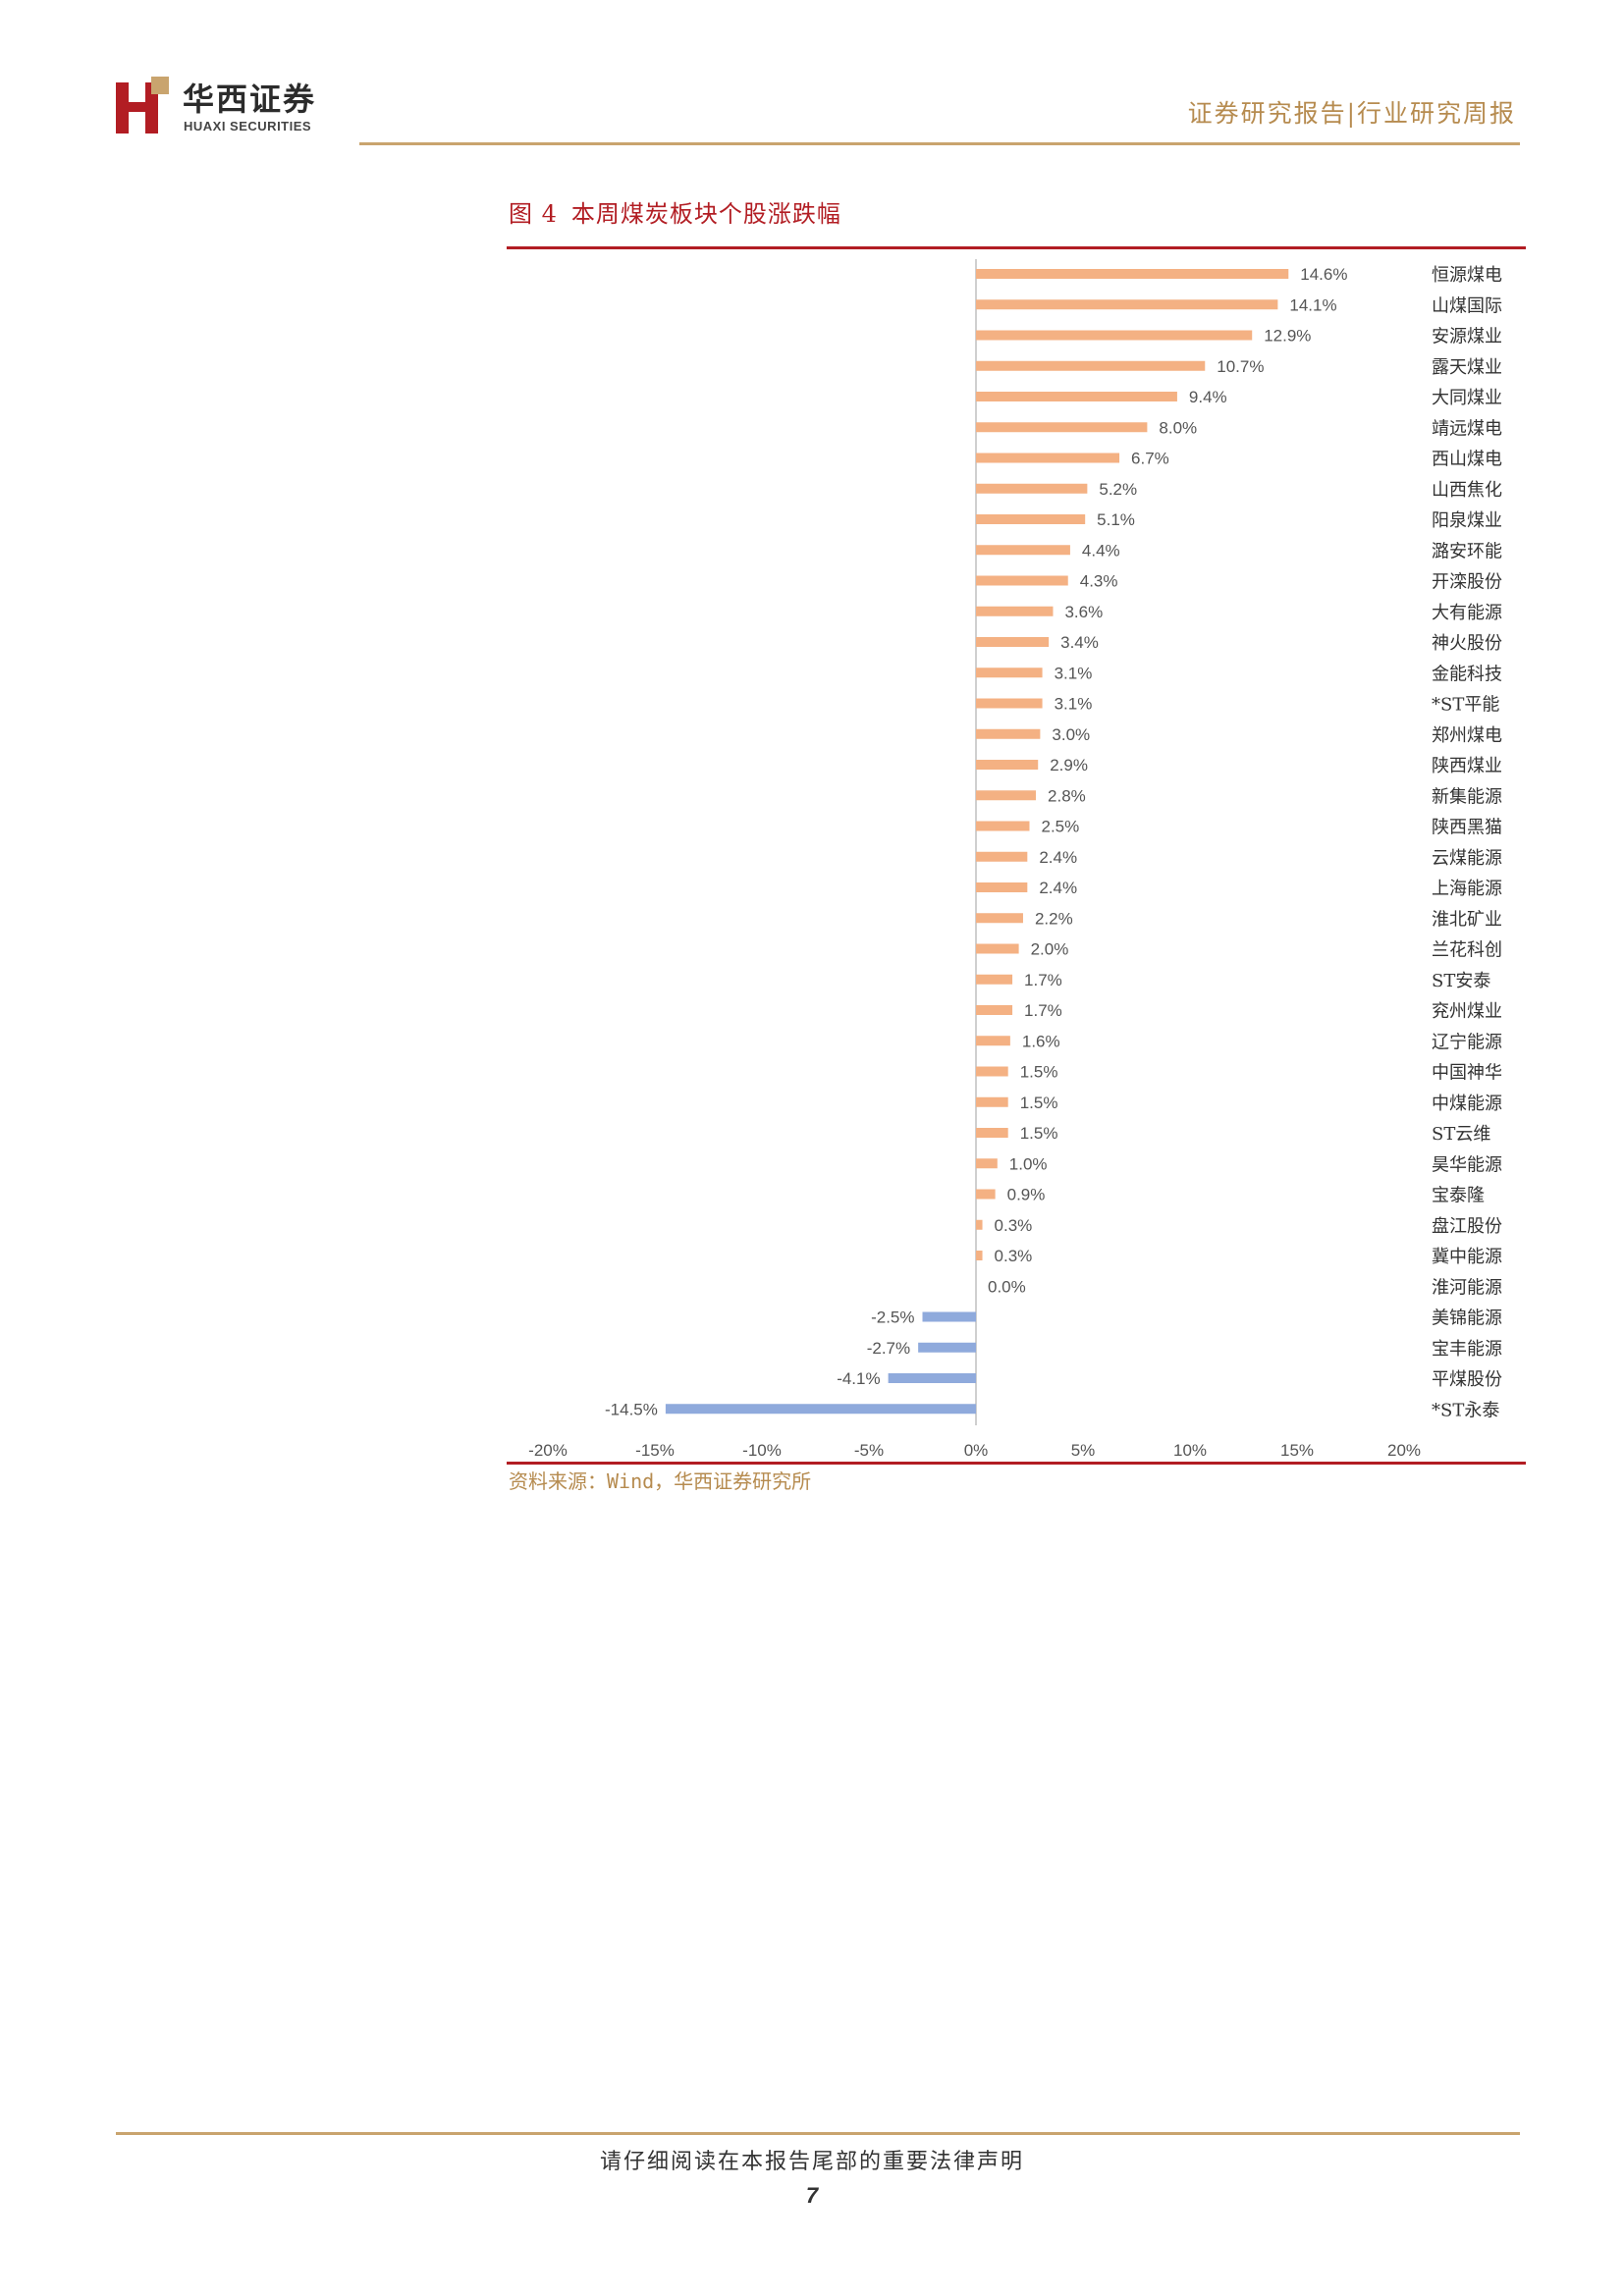 This screenshot has height=2296, width=1624. I want to click on bar-category-label-9: 潞安环能, so click(1467, 551).